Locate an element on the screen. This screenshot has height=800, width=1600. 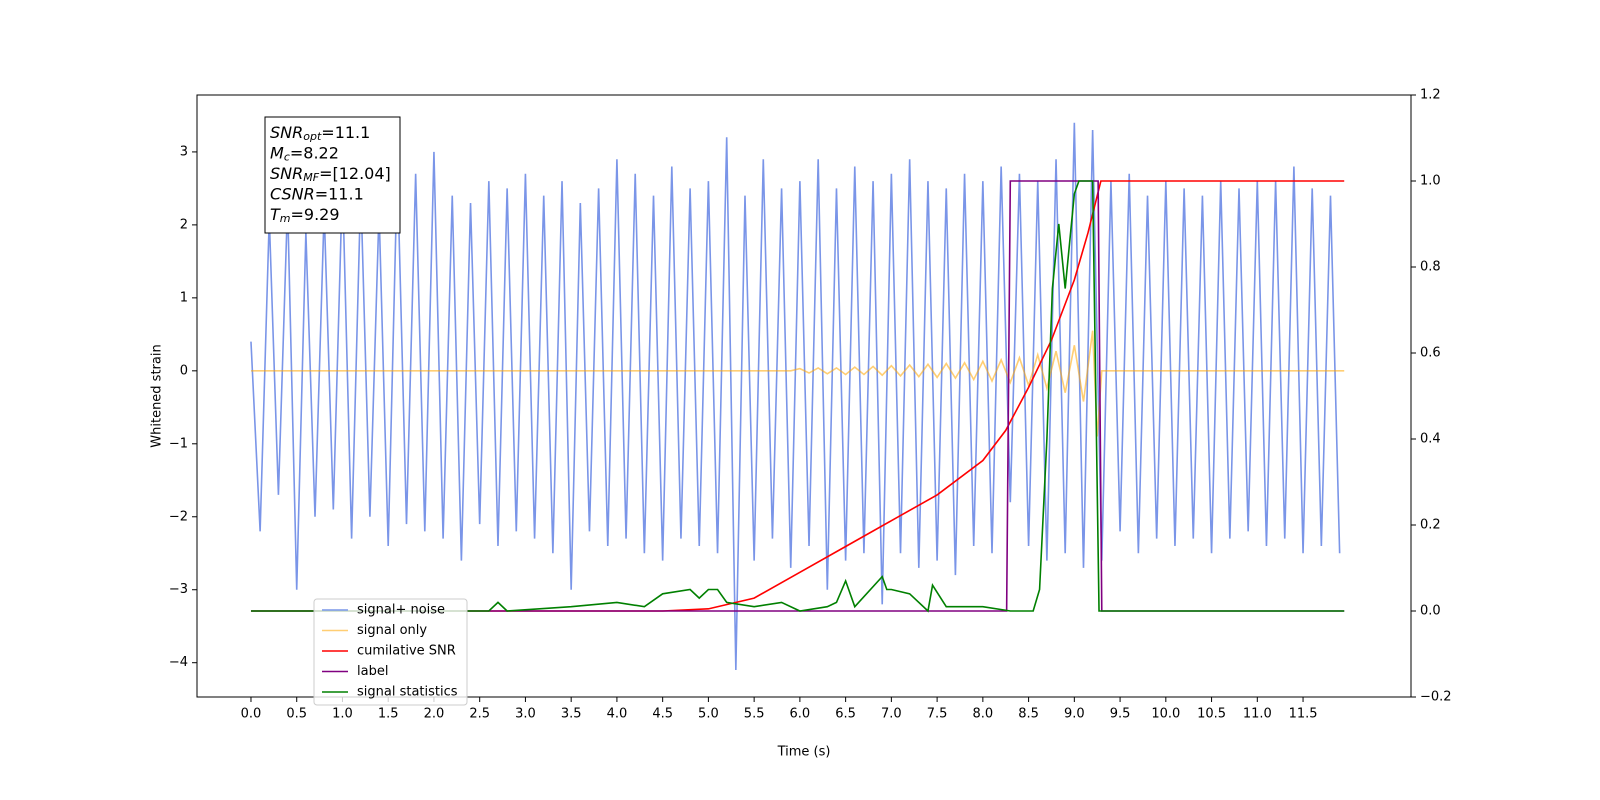
y2-tick-label: 1.0 is located at coordinates (1430, 181).